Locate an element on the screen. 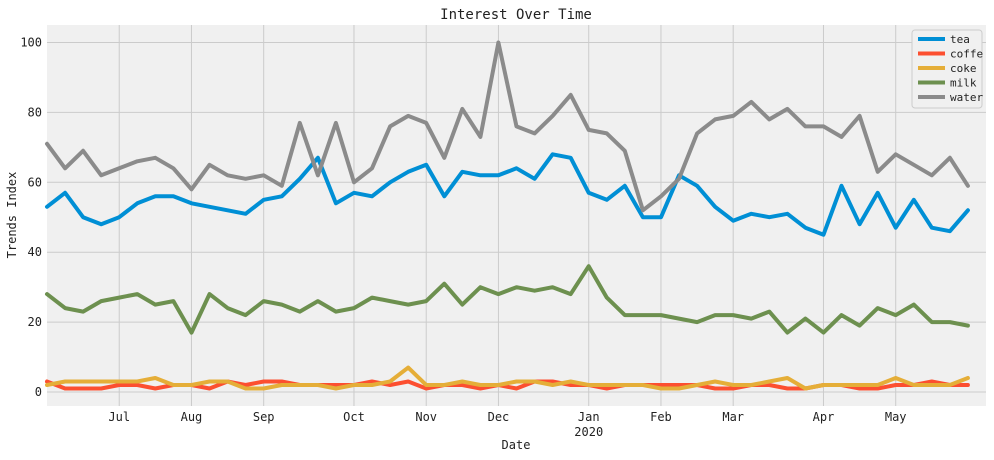 Image resolution: width=994 pixels, height=460 pixels. legend-label-coke: coke is located at coordinates (963, 68).